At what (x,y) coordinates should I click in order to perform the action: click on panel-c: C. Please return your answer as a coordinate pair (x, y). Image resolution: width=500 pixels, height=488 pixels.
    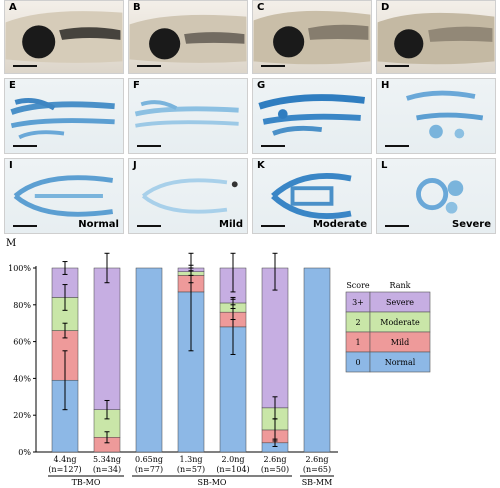
    Looking at the image, I should click on (312, 37).